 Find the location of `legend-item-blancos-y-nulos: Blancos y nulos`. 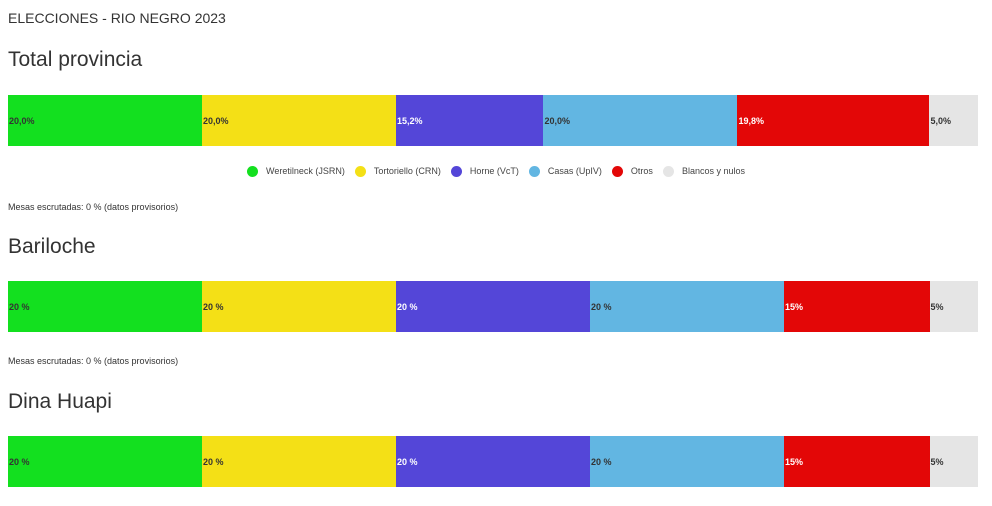

legend-item-blancos-y-nulos: Blancos y nulos is located at coordinates (703, 171).